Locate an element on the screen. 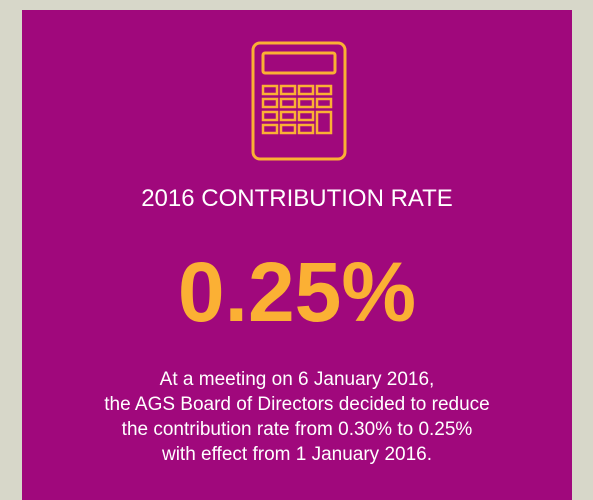 The width and height of the screenshot is (593, 500). rate-value: 0.25% is located at coordinates (297, 292).